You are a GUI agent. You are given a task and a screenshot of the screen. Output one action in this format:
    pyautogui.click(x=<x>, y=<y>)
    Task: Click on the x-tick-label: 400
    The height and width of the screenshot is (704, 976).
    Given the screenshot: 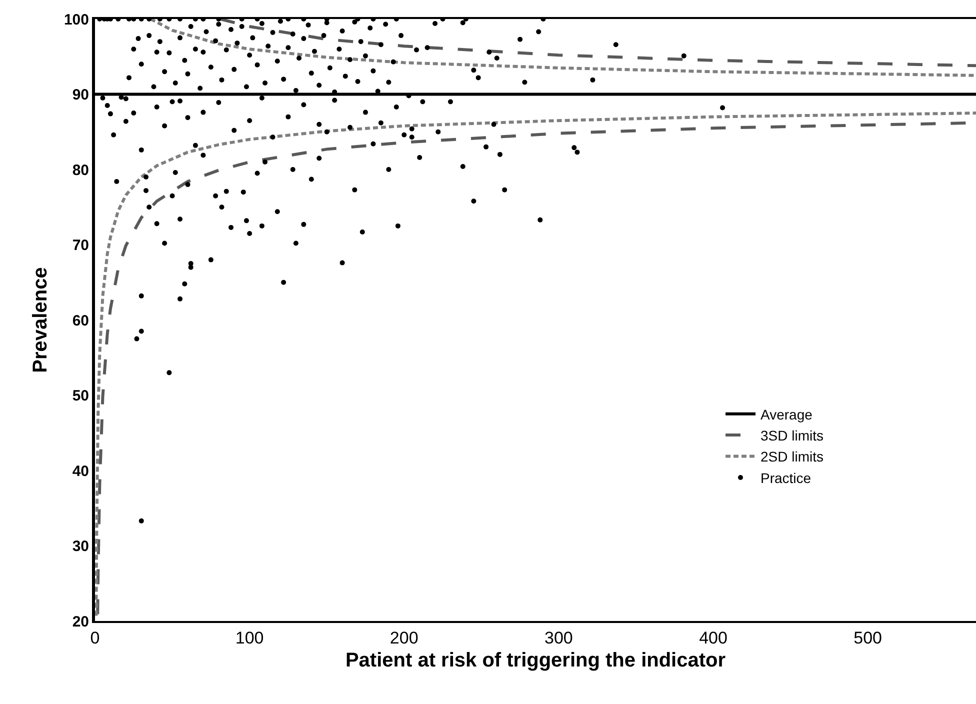 What is the action you would take?
    pyautogui.click(x=713, y=638)
    